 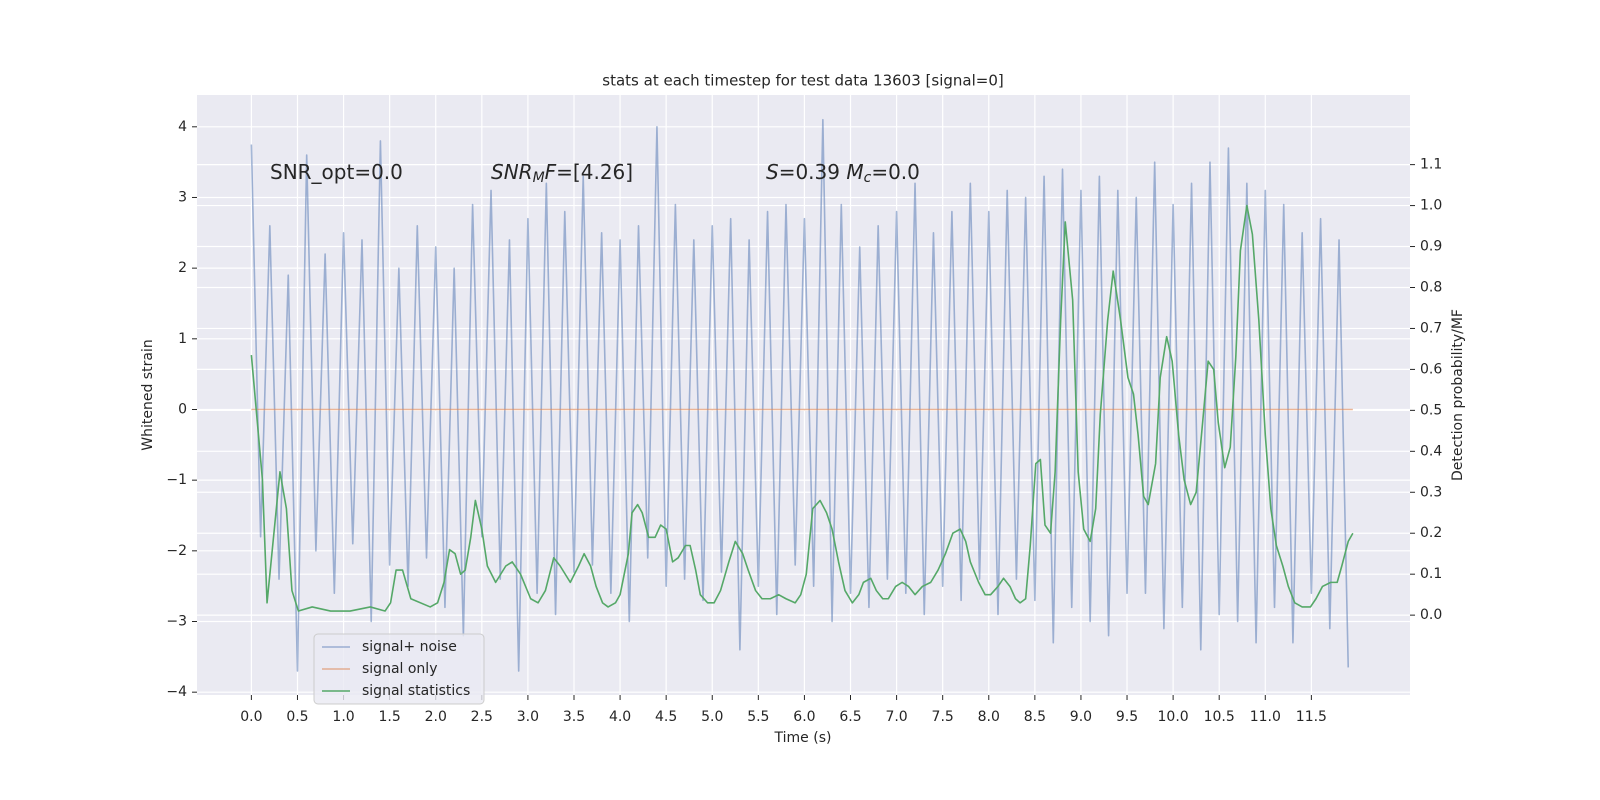 I want to click on y-tick-label: 2, so click(x=182, y=268).